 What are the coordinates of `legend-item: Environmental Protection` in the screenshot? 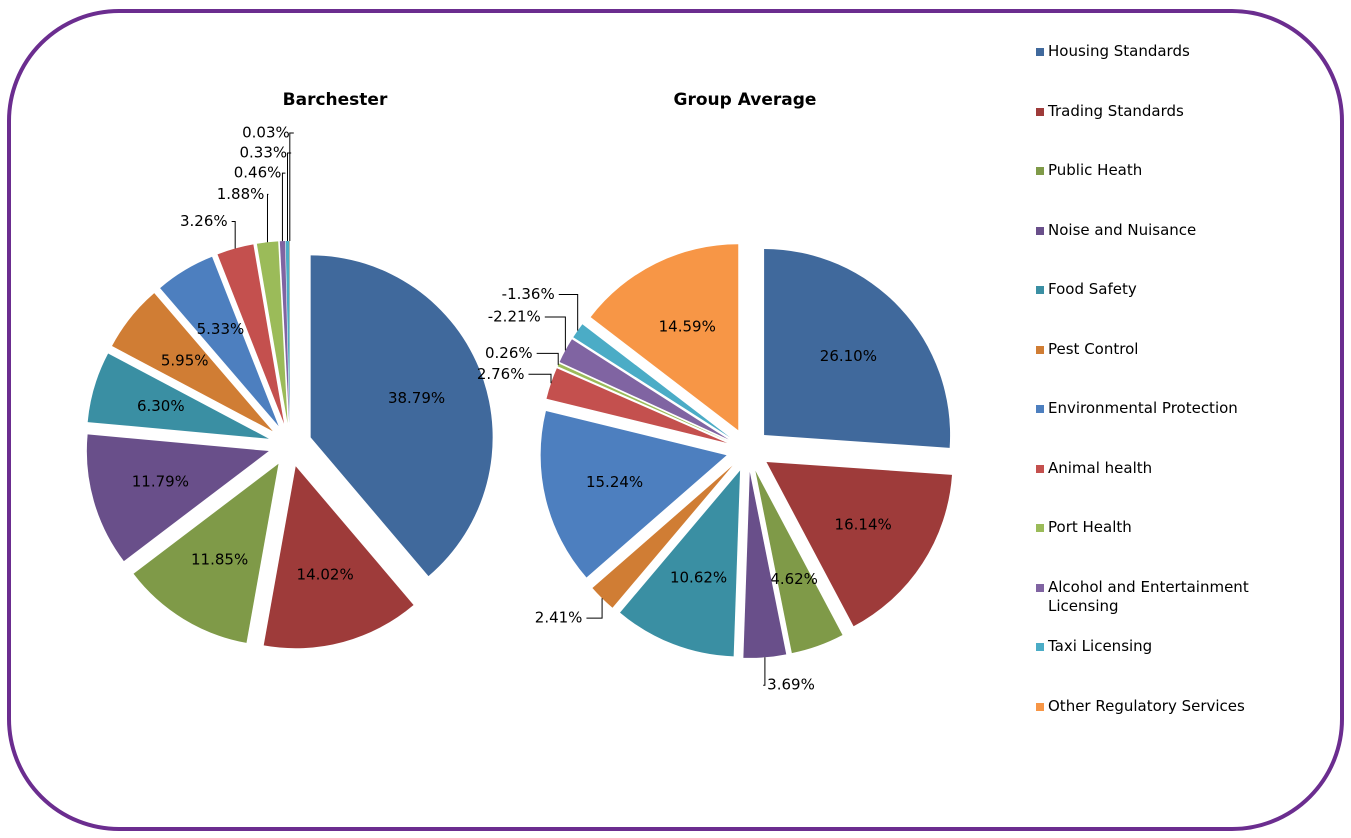 It's located at (1161, 429).